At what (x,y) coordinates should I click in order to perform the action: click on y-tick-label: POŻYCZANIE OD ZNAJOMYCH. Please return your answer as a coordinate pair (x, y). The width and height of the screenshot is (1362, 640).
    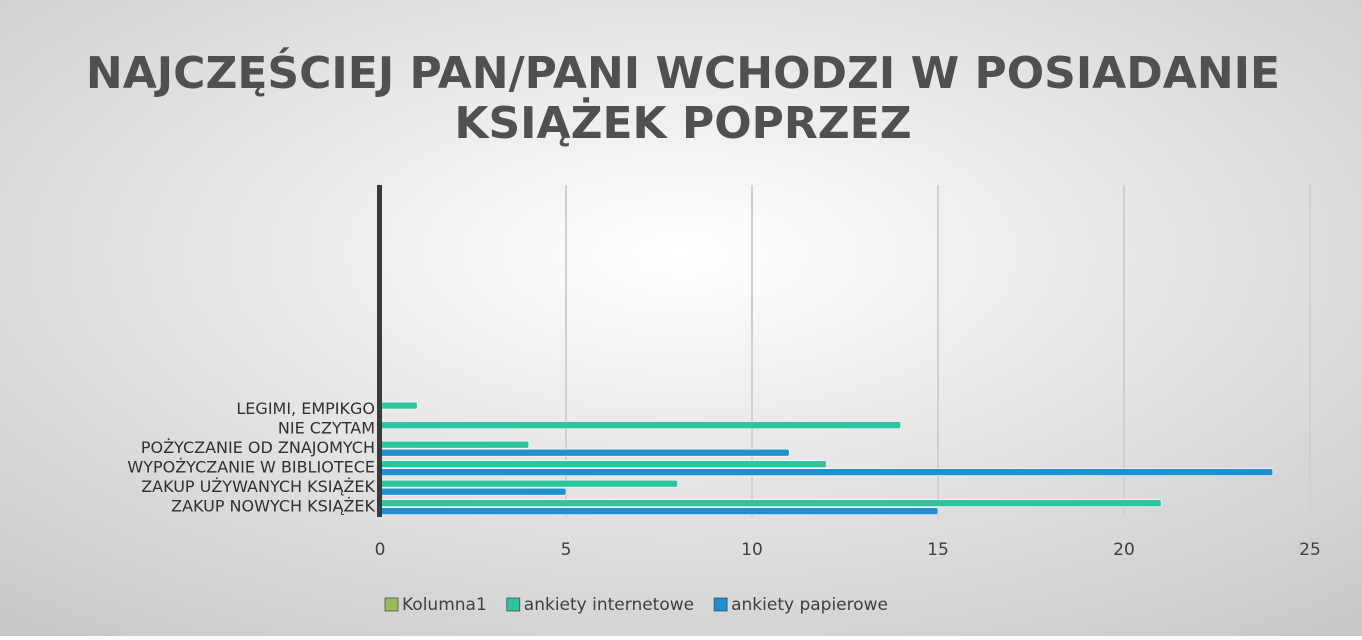
    Looking at the image, I should click on (258, 447).